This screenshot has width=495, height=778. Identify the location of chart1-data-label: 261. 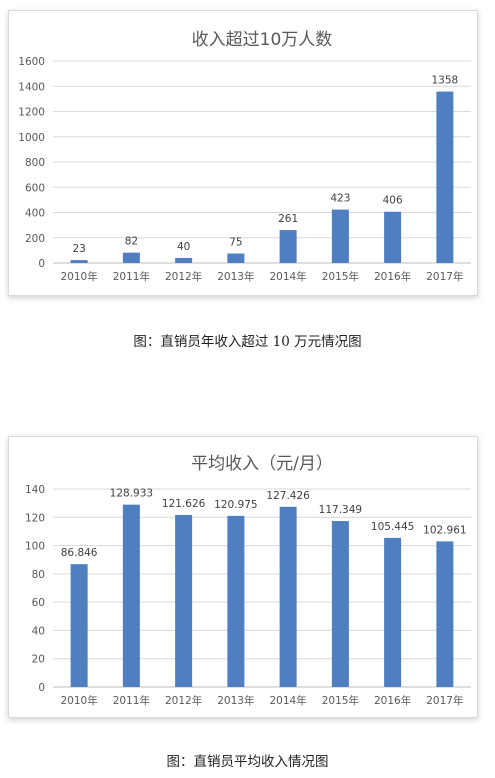
(288, 219).